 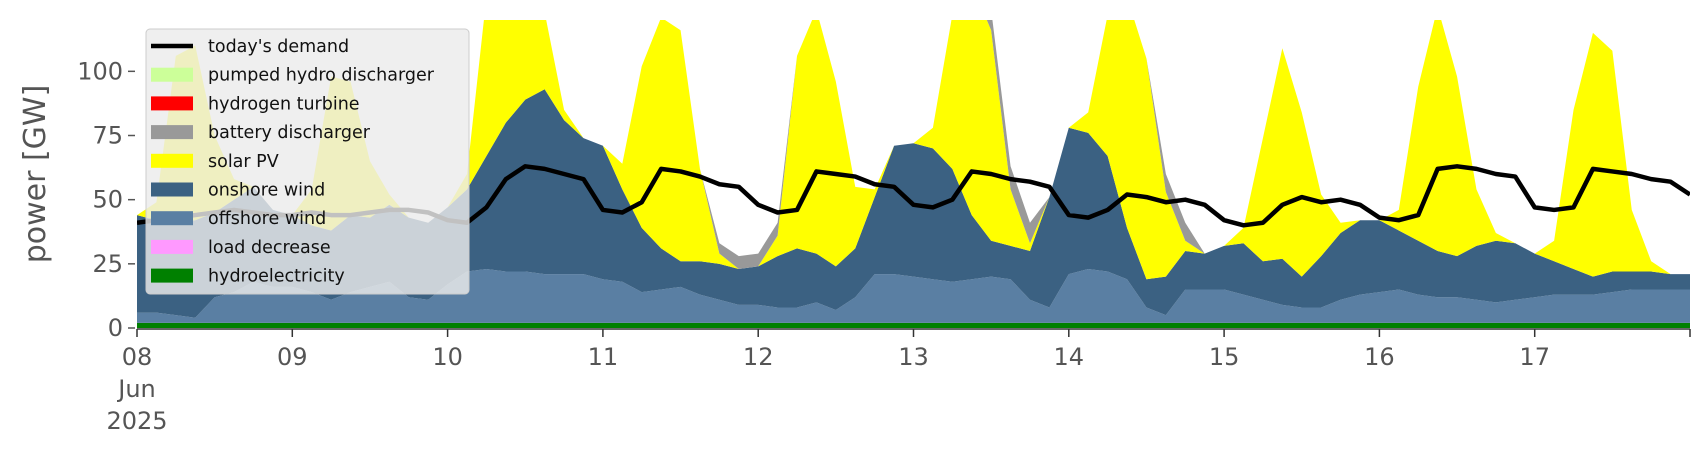 I want to click on legend-box, so click(x=307, y=161).